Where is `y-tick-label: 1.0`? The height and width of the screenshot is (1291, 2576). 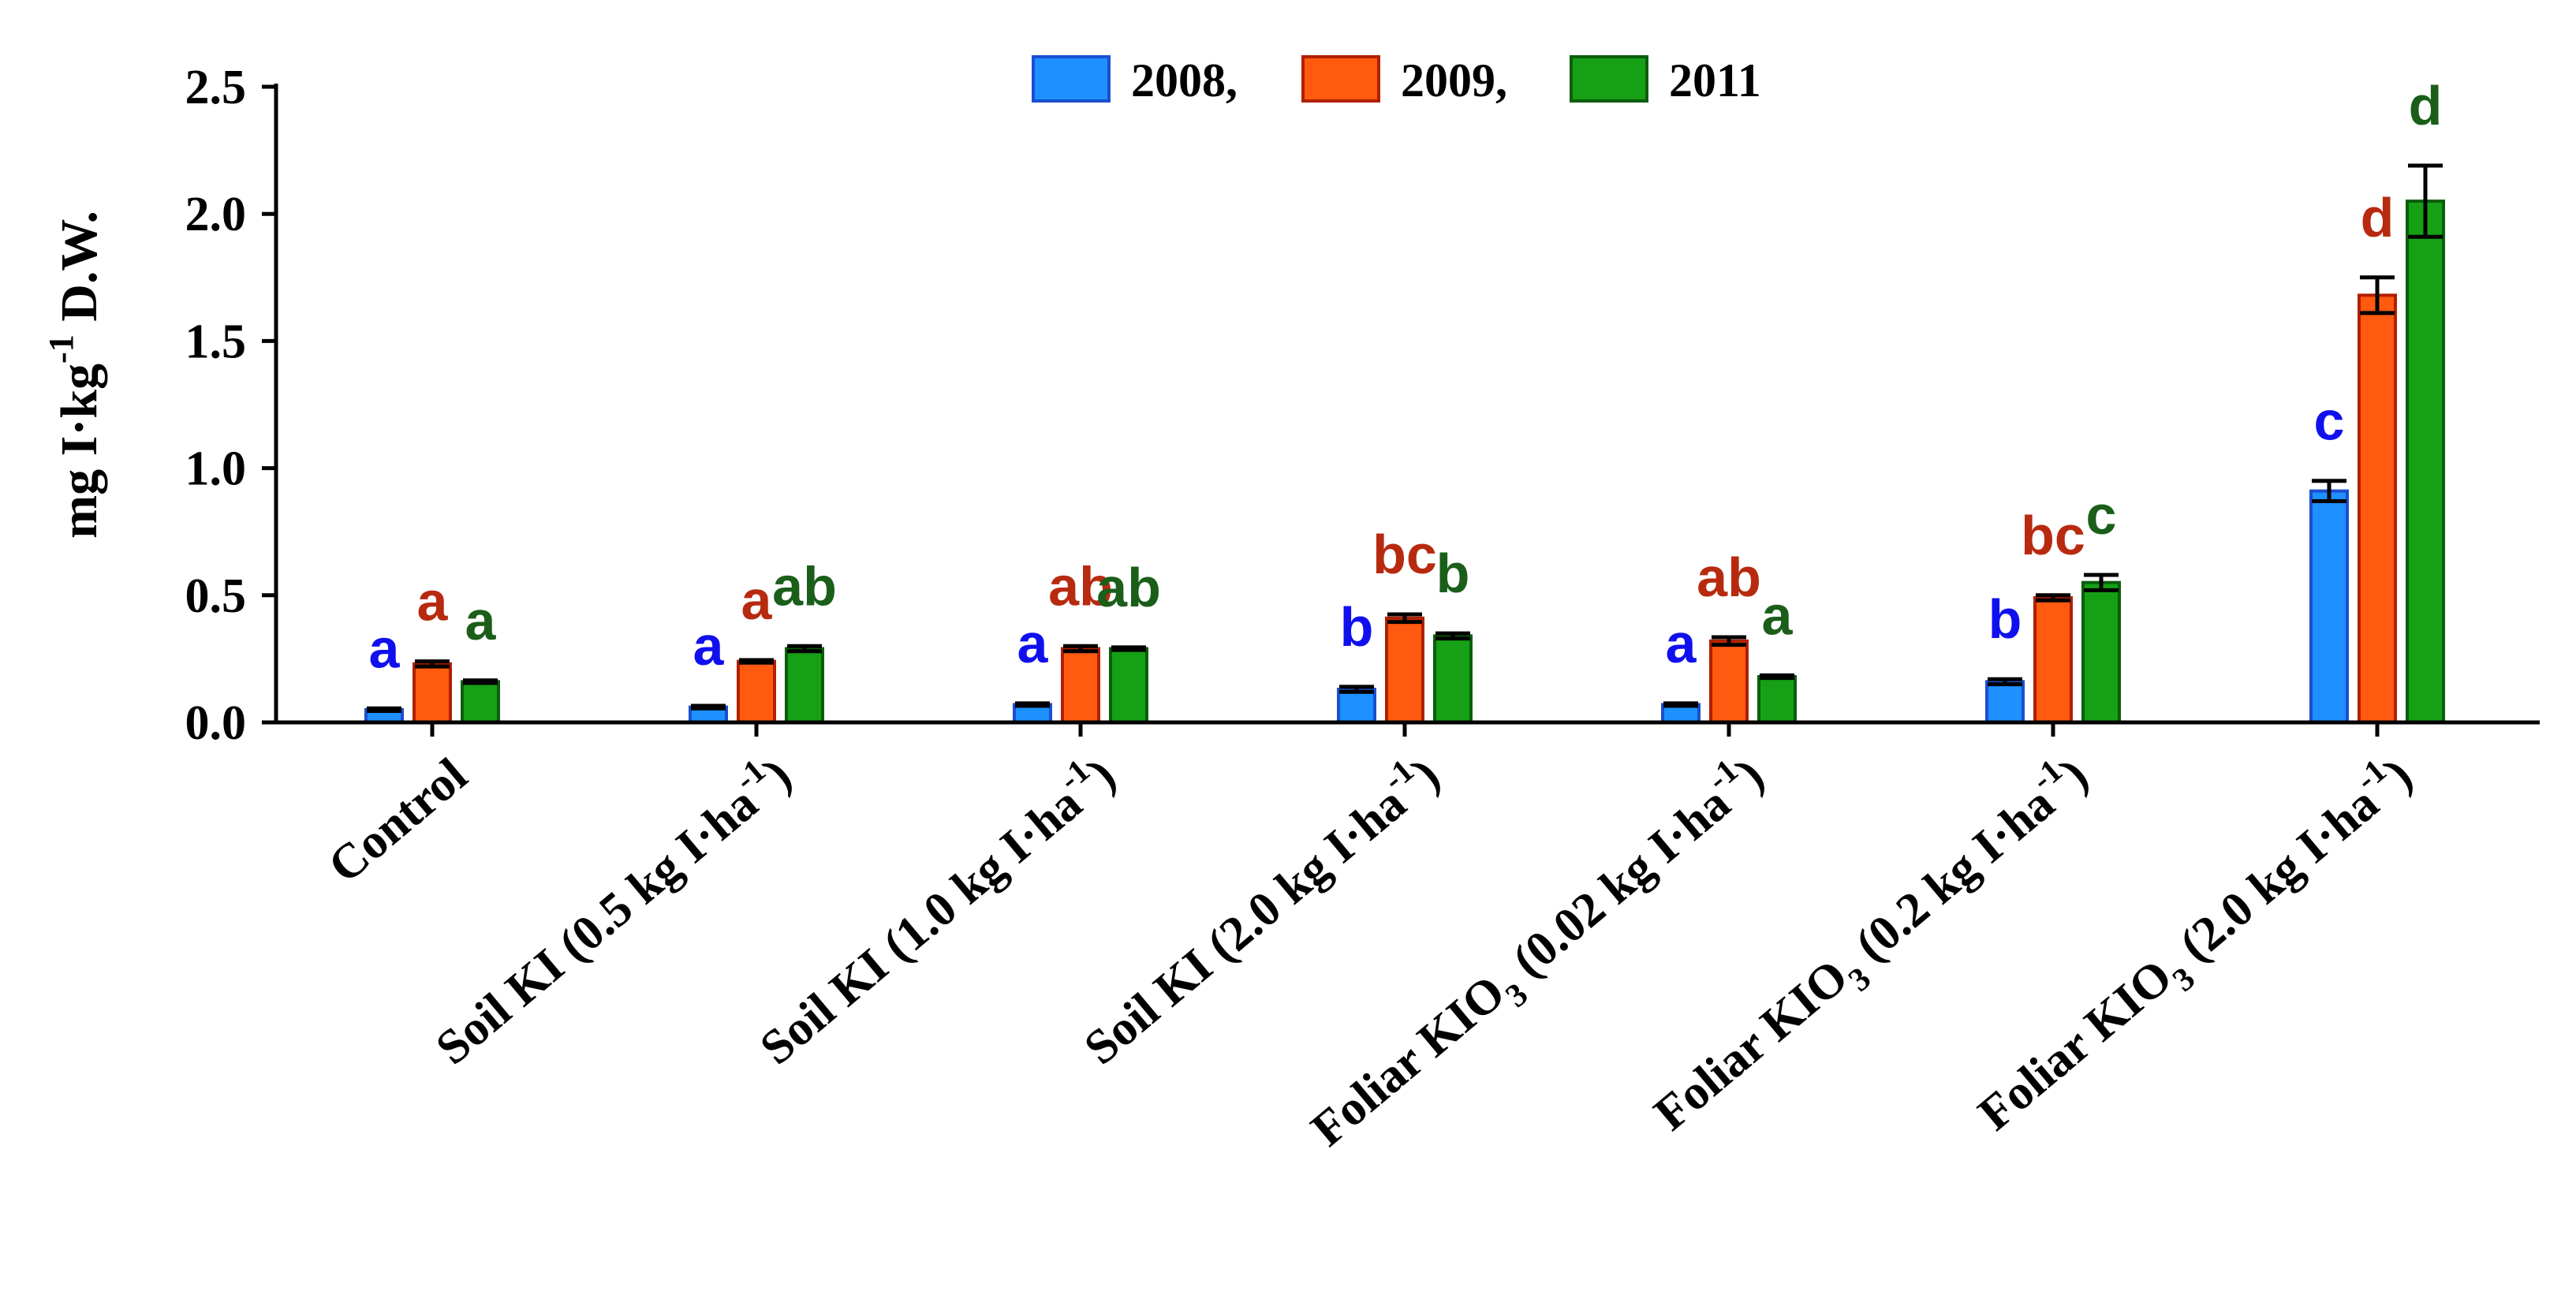
y-tick-label: 1.0 is located at coordinates (216, 469).